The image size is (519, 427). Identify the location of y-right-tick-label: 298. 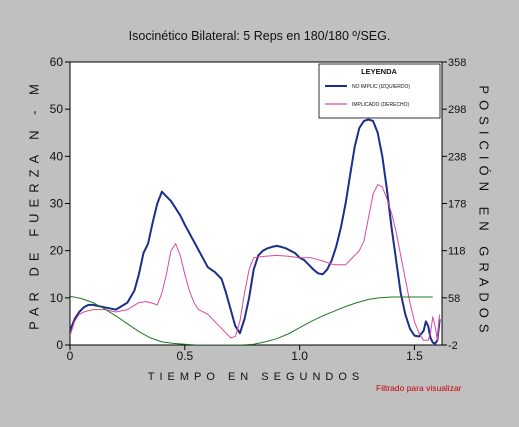
(457, 110).